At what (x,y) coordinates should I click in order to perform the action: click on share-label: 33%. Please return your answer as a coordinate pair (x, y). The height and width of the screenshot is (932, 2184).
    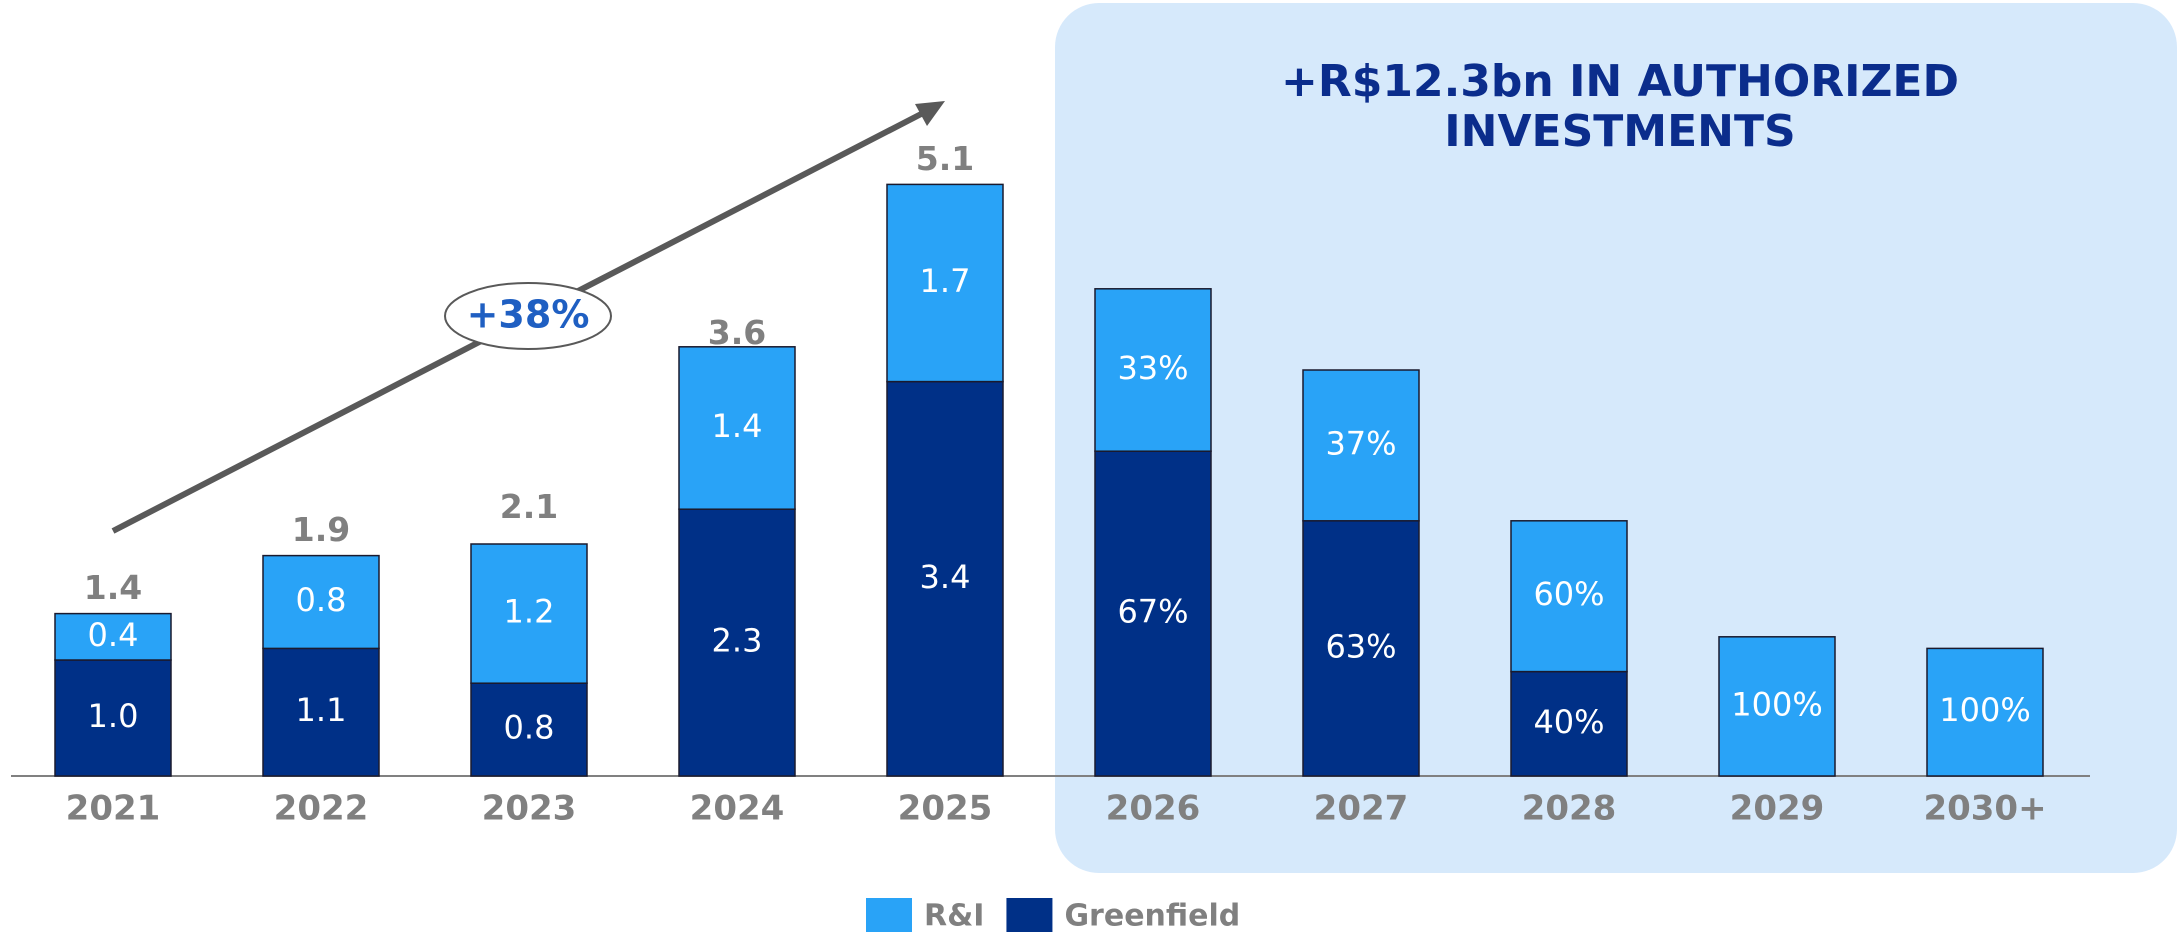
    Looking at the image, I should click on (1152, 368).